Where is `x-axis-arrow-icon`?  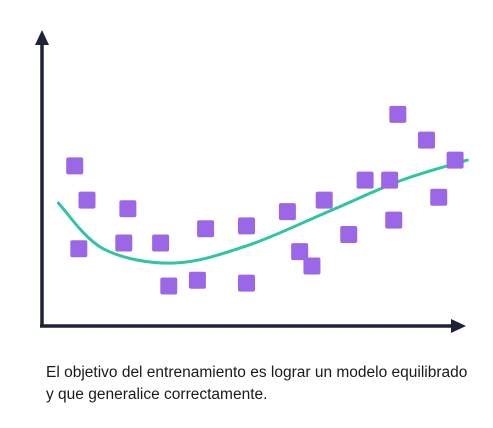 x-axis-arrow-icon is located at coordinates (458, 326).